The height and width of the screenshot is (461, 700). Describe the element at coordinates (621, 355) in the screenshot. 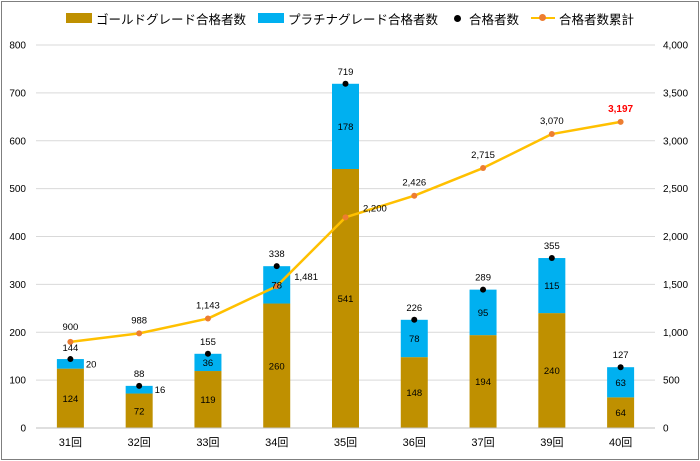

I see `total-value-label: 127` at that location.